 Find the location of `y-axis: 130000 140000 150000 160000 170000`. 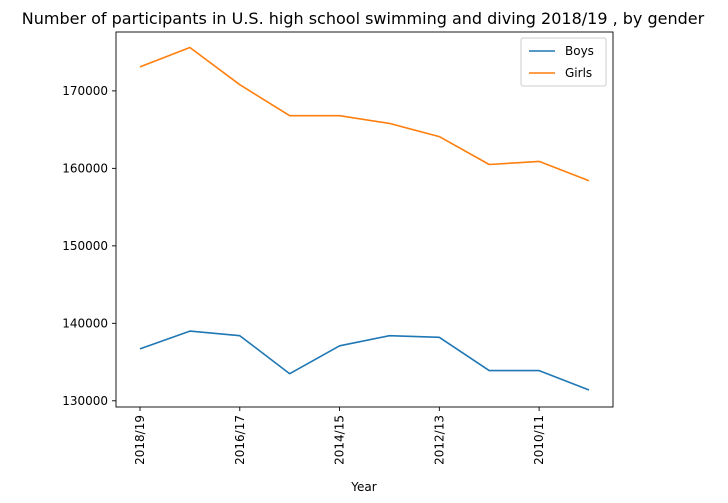

y-axis: 130000 140000 150000 160000 170000 is located at coordinates (89, 246).